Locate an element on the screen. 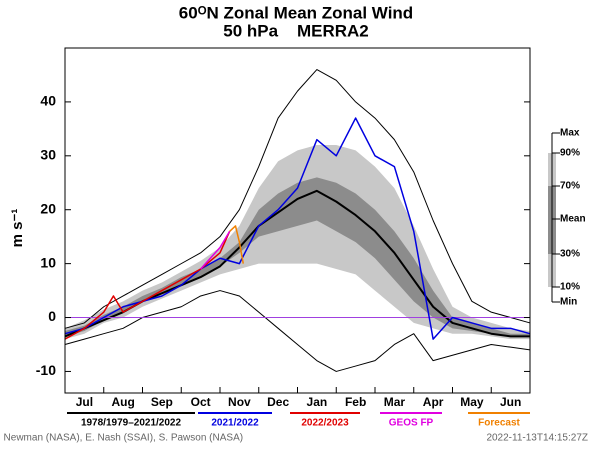 This screenshot has height=457, width=592. y-tick-label: 20 is located at coordinates (48, 208).